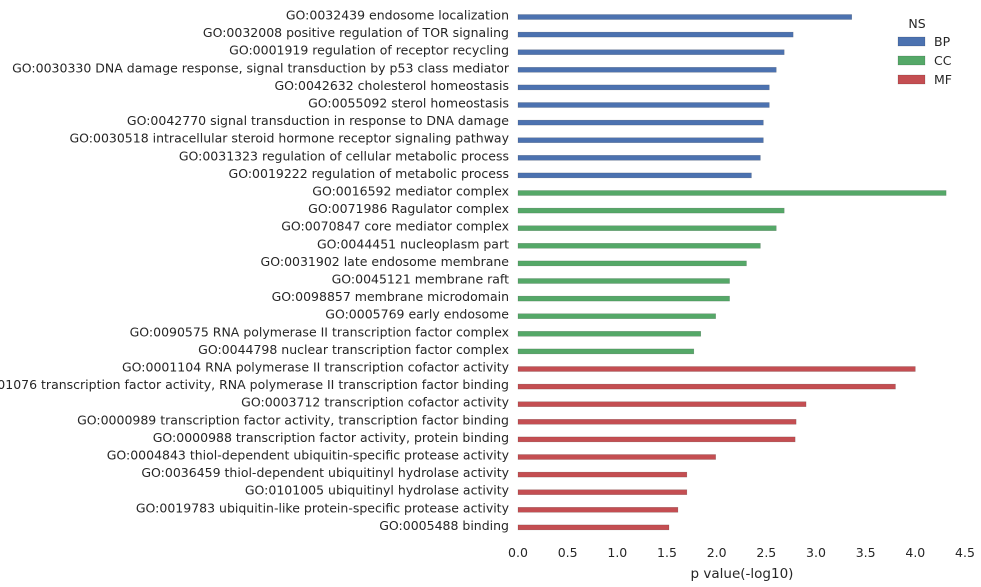 This screenshot has width=981, height=587. Describe the element at coordinates (965, 552) in the screenshot. I see `x-tick-label: 4.5` at that location.